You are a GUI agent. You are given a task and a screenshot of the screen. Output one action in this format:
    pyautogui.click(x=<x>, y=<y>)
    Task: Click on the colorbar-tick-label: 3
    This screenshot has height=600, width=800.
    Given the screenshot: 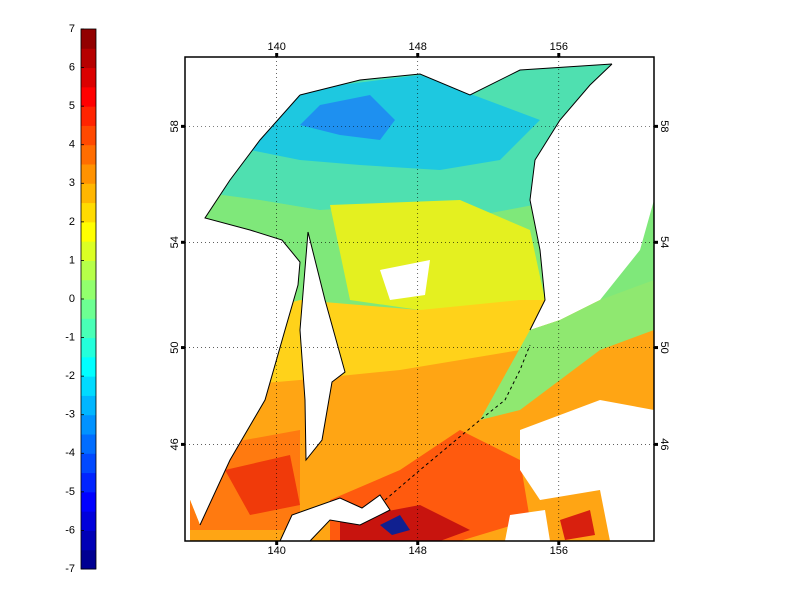 What is the action you would take?
    pyautogui.click(x=72, y=183)
    